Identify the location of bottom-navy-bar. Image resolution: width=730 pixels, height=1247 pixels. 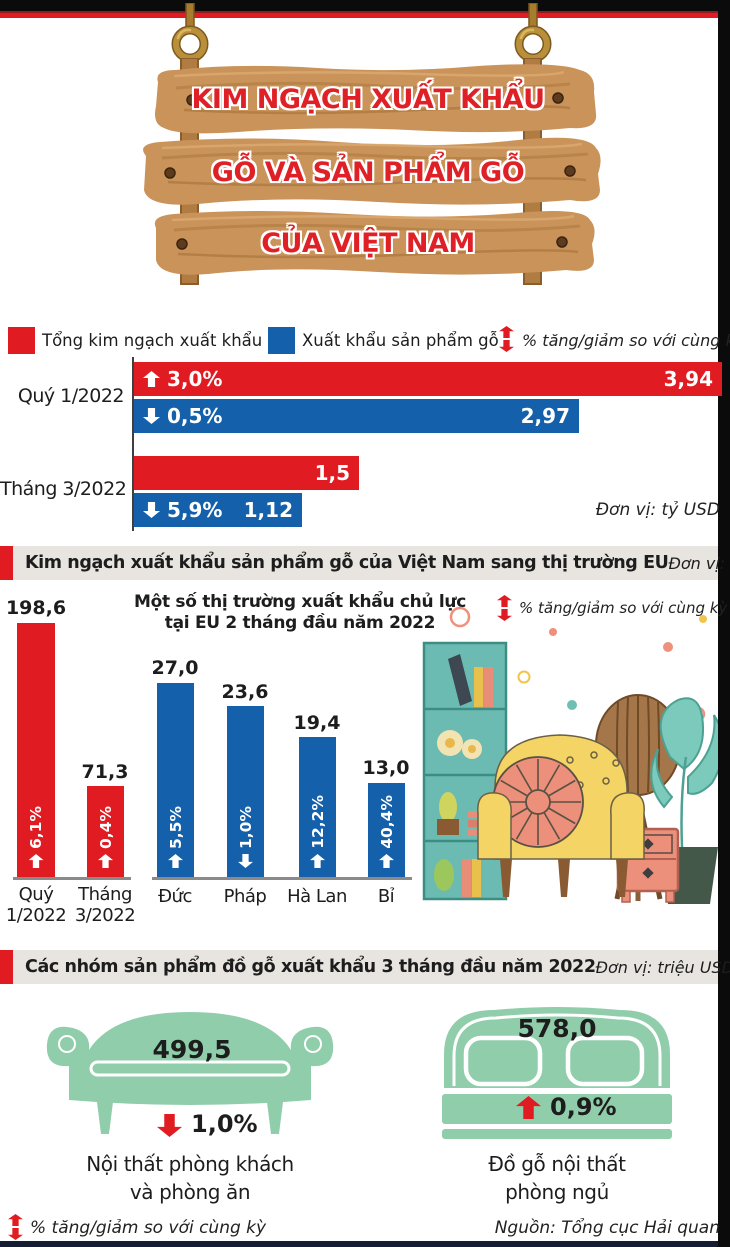
(359, 1244).